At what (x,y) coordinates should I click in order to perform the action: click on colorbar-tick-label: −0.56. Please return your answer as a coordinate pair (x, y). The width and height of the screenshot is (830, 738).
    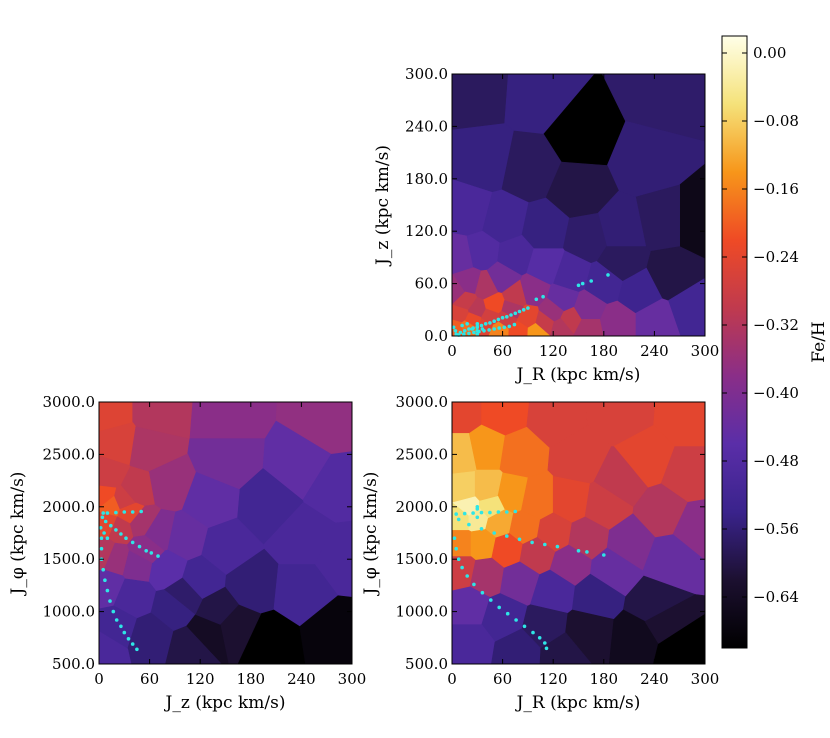
    Looking at the image, I should click on (776, 529).